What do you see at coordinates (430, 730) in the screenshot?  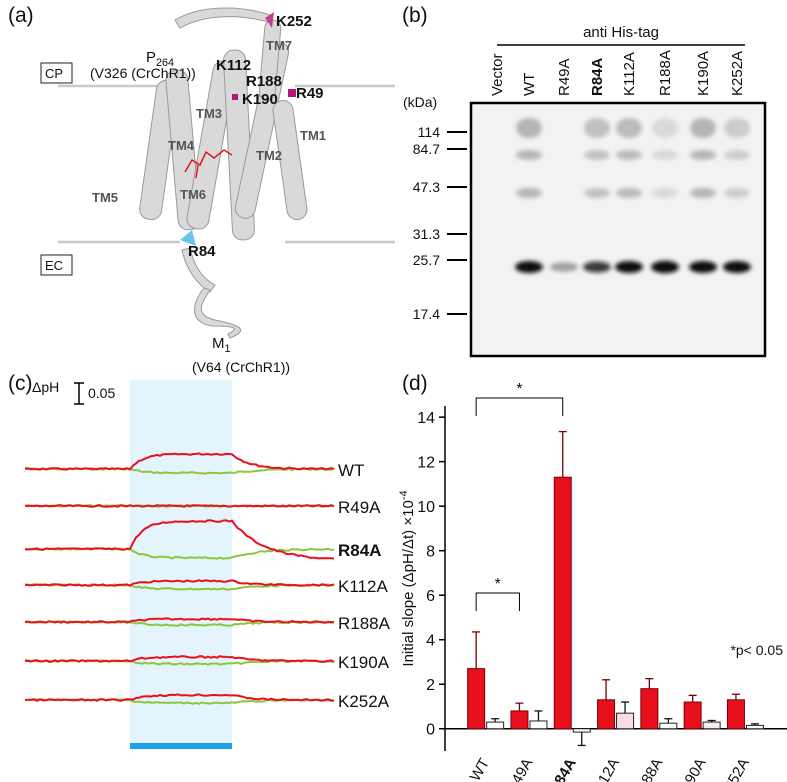 I see `y-tick-label: 0` at bounding box center [430, 730].